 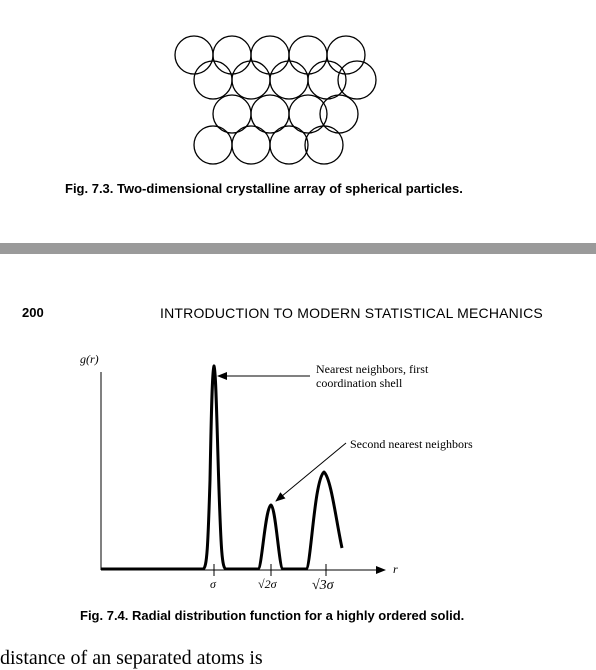 What do you see at coordinates (372, 369) in the screenshot?
I see `annotation-nearest-neighbors-line1: Nearest neighbors, first` at bounding box center [372, 369].